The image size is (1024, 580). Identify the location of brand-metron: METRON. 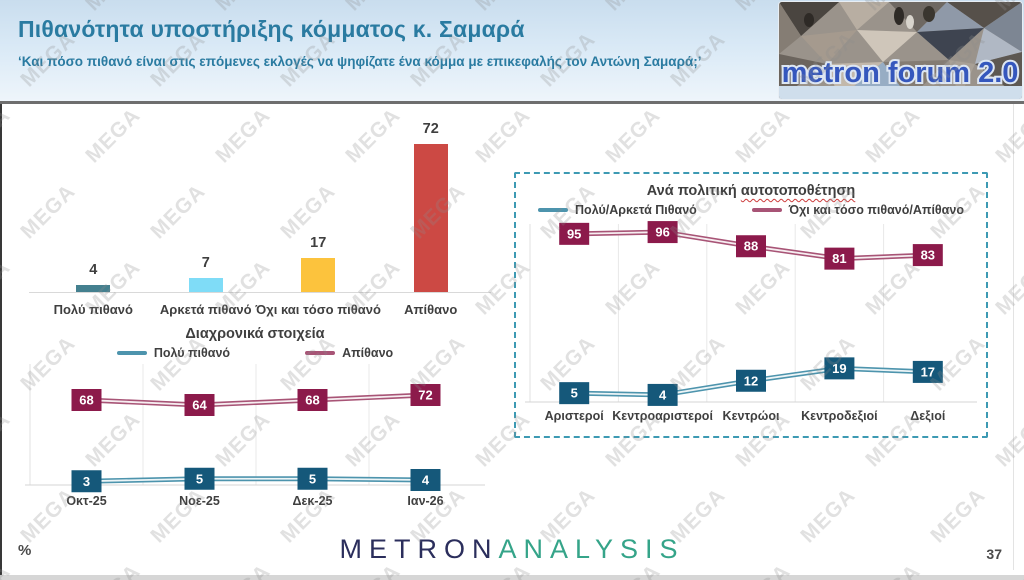
(419, 549).